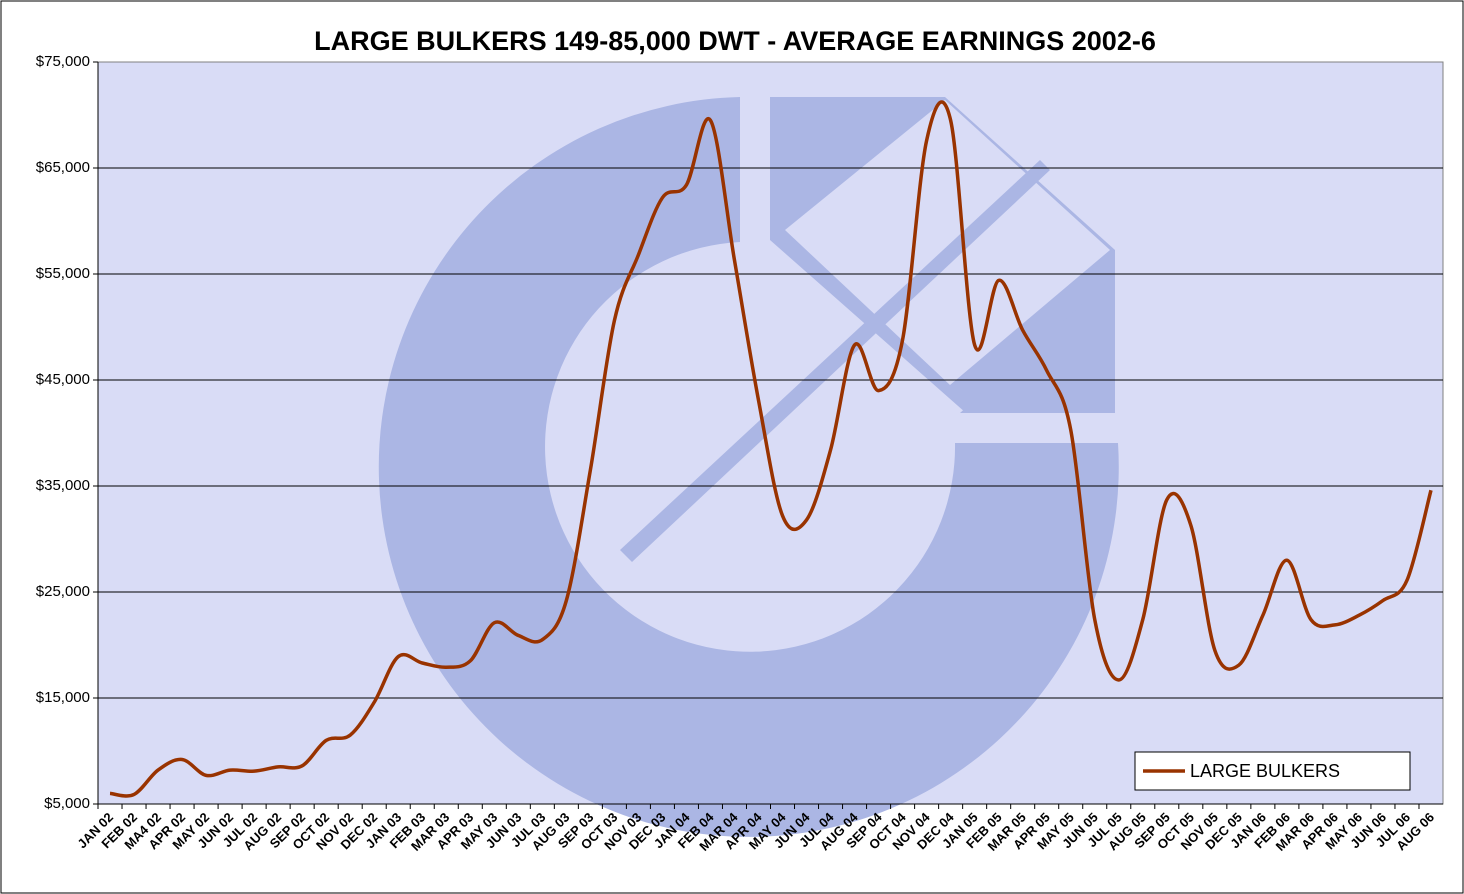 The height and width of the screenshot is (894, 1464). What do you see at coordinates (63, 167) in the screenshot?
I see `y-tick-label: $65,000` at bounding box center [63, 167].